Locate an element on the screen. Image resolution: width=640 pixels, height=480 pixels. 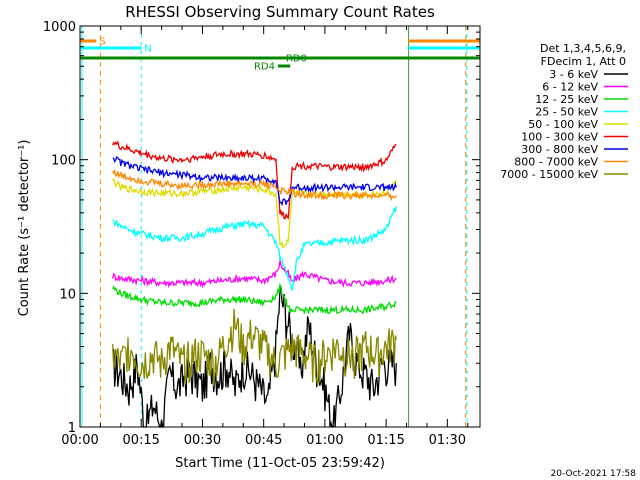
legend-header: FDecim 1, Att 0 is located at coordinates (583, 61).